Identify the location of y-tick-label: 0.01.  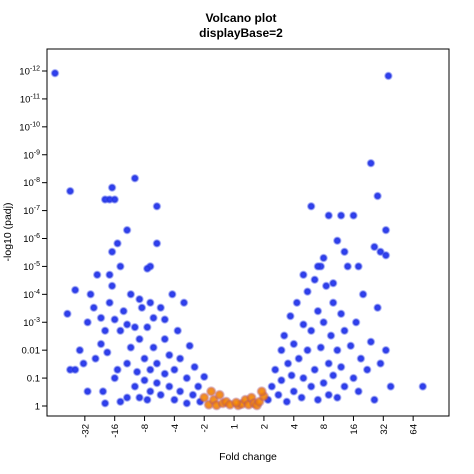
(31, 351).